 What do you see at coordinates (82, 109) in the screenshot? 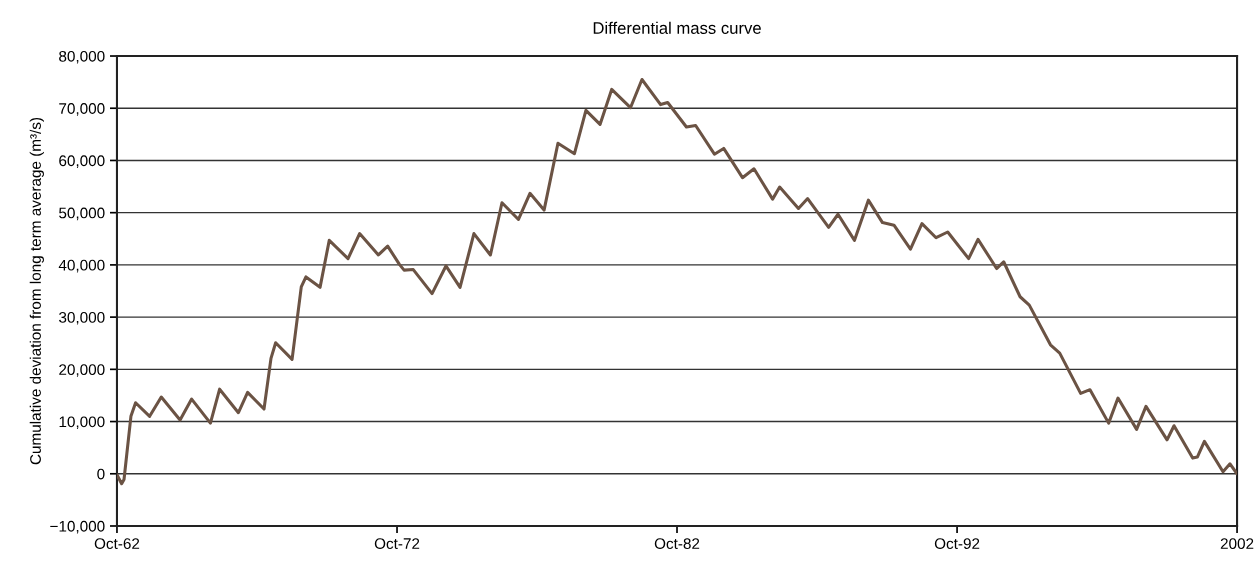
I see `y-tick-label: 70,000` at bounding box center [82, 109].